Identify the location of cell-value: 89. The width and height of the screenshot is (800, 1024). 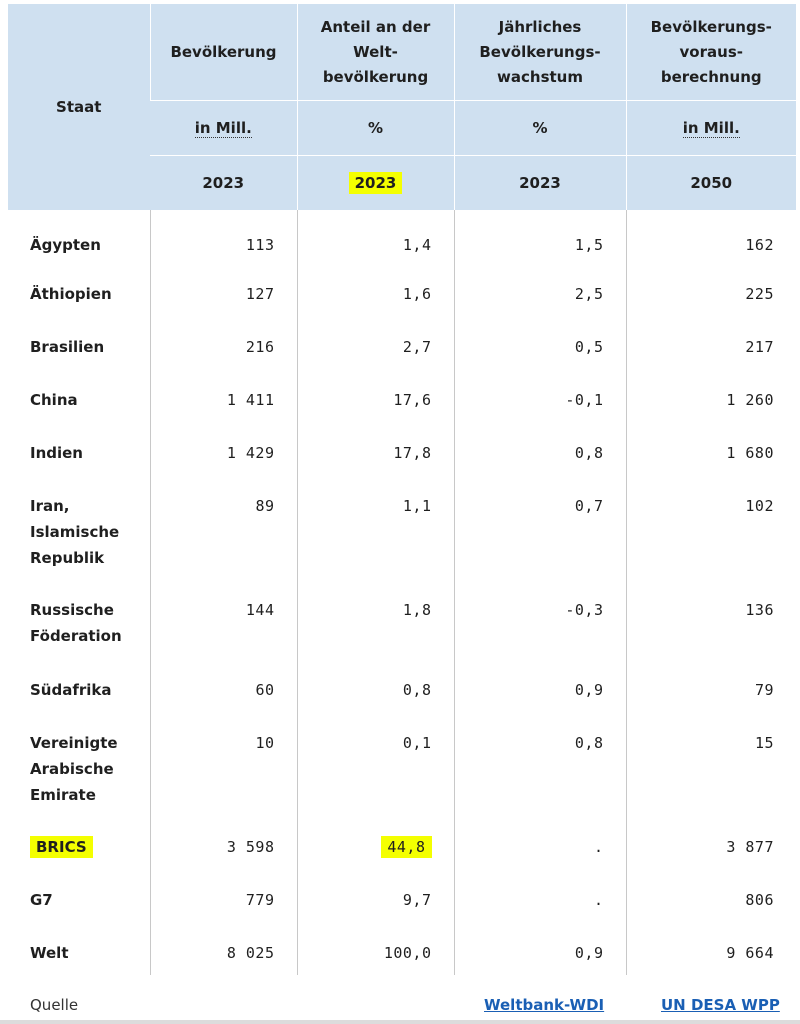
(223, 527).